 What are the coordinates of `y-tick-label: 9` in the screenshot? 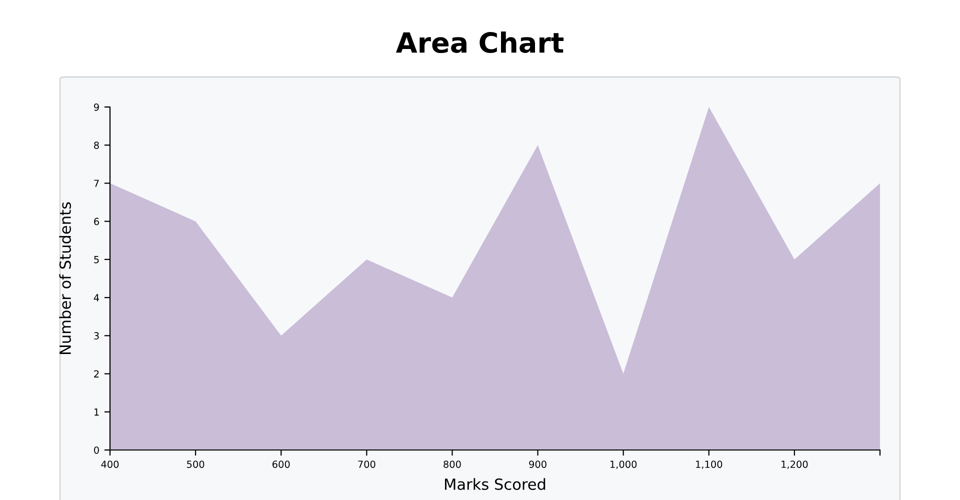 It's located at (96, 107).